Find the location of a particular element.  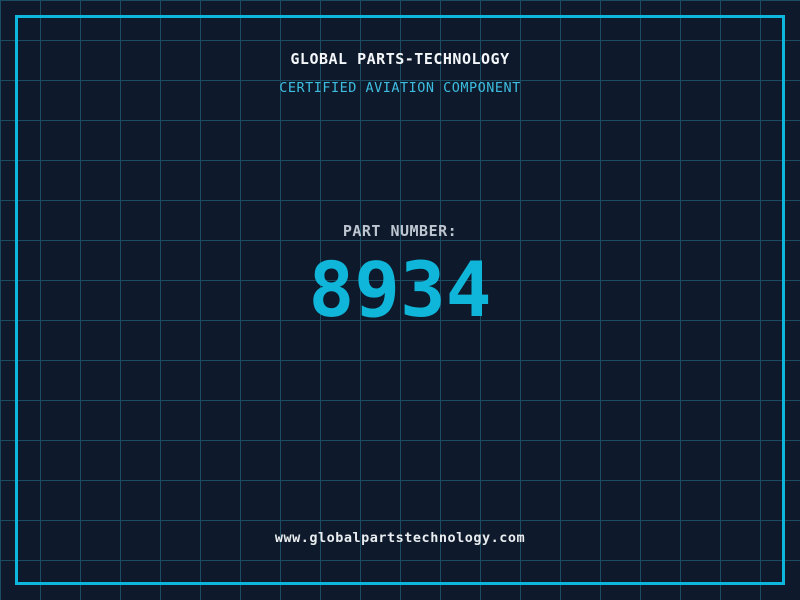

page-subtitle: CERTIFIED AVIATION COMPONENT is located at coordinates (400, 88).